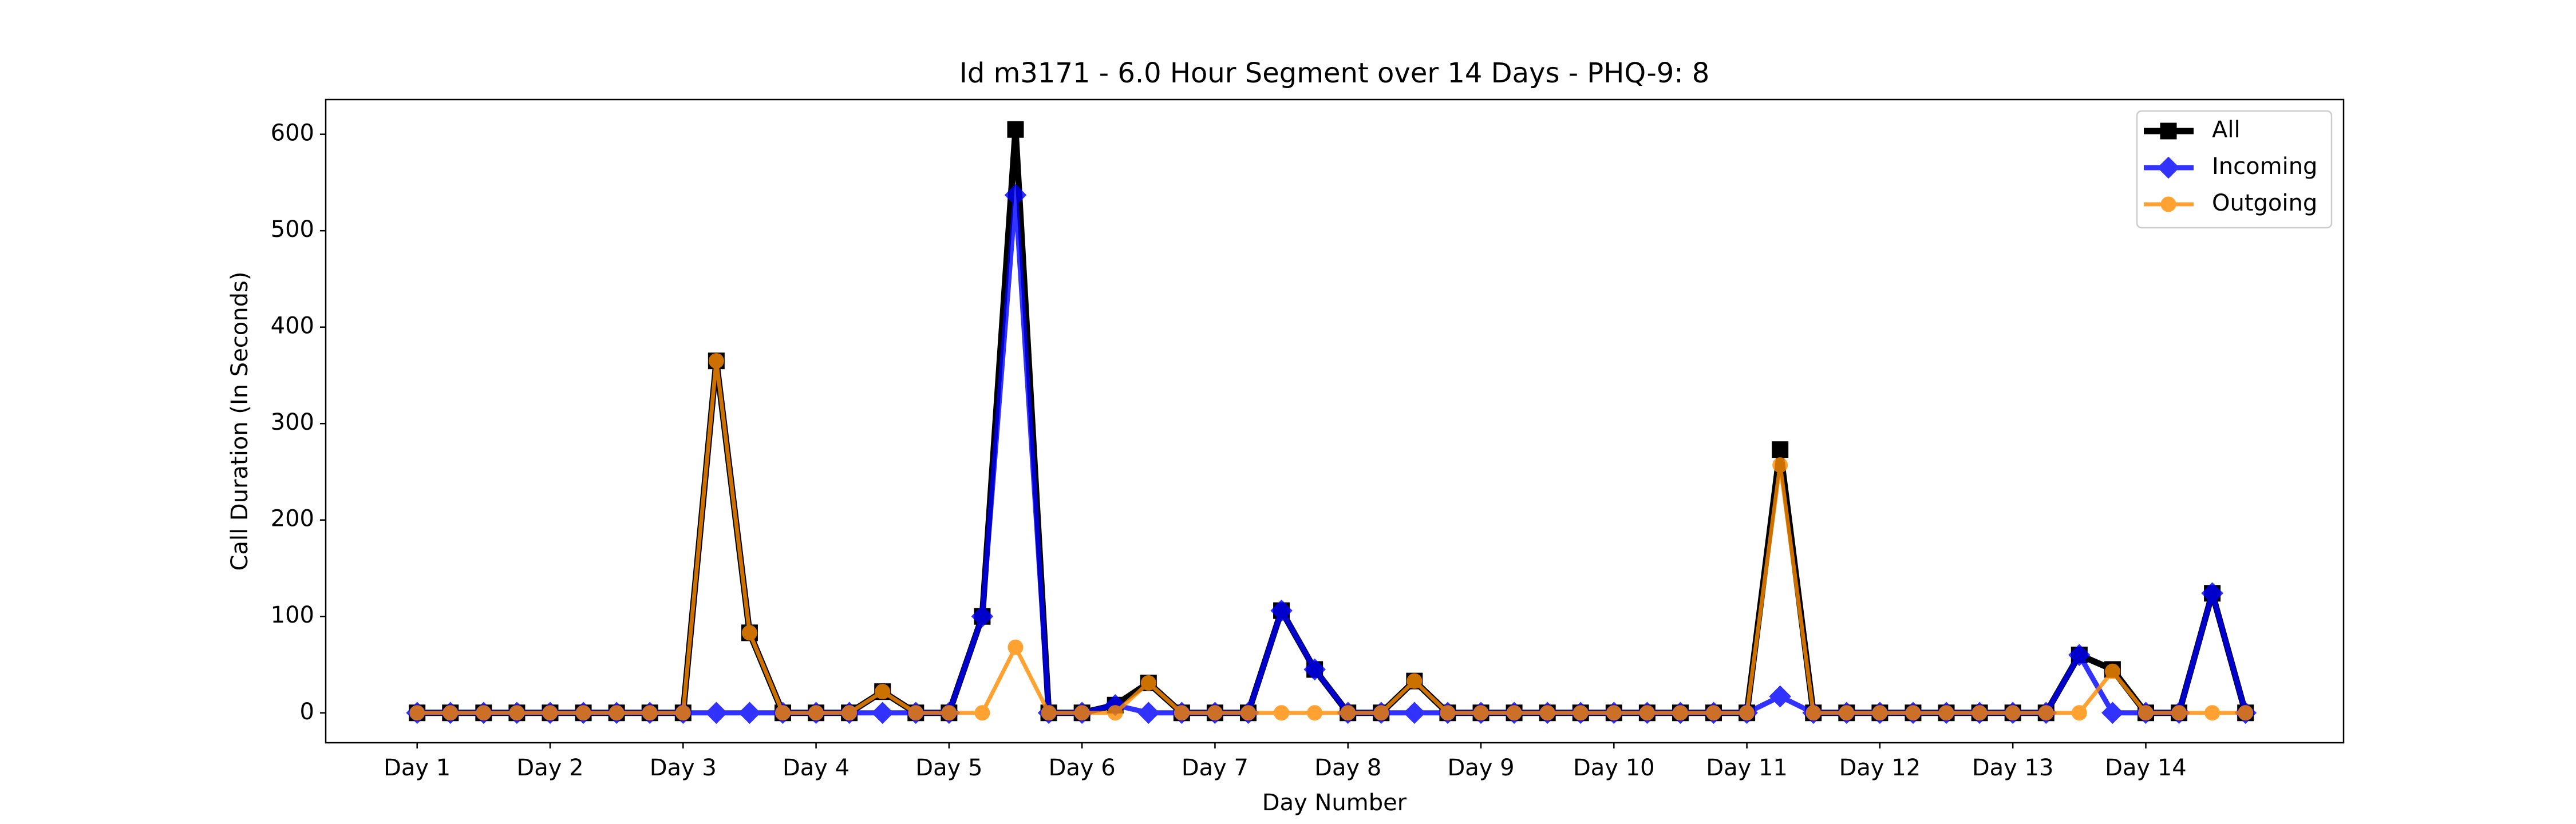 Image resolution: width=2576 pixels, height=824 pixels. Describe the element at coordinates (2013, 768) in the screenshot. I see `x-tick-label: Day 13` at that location.